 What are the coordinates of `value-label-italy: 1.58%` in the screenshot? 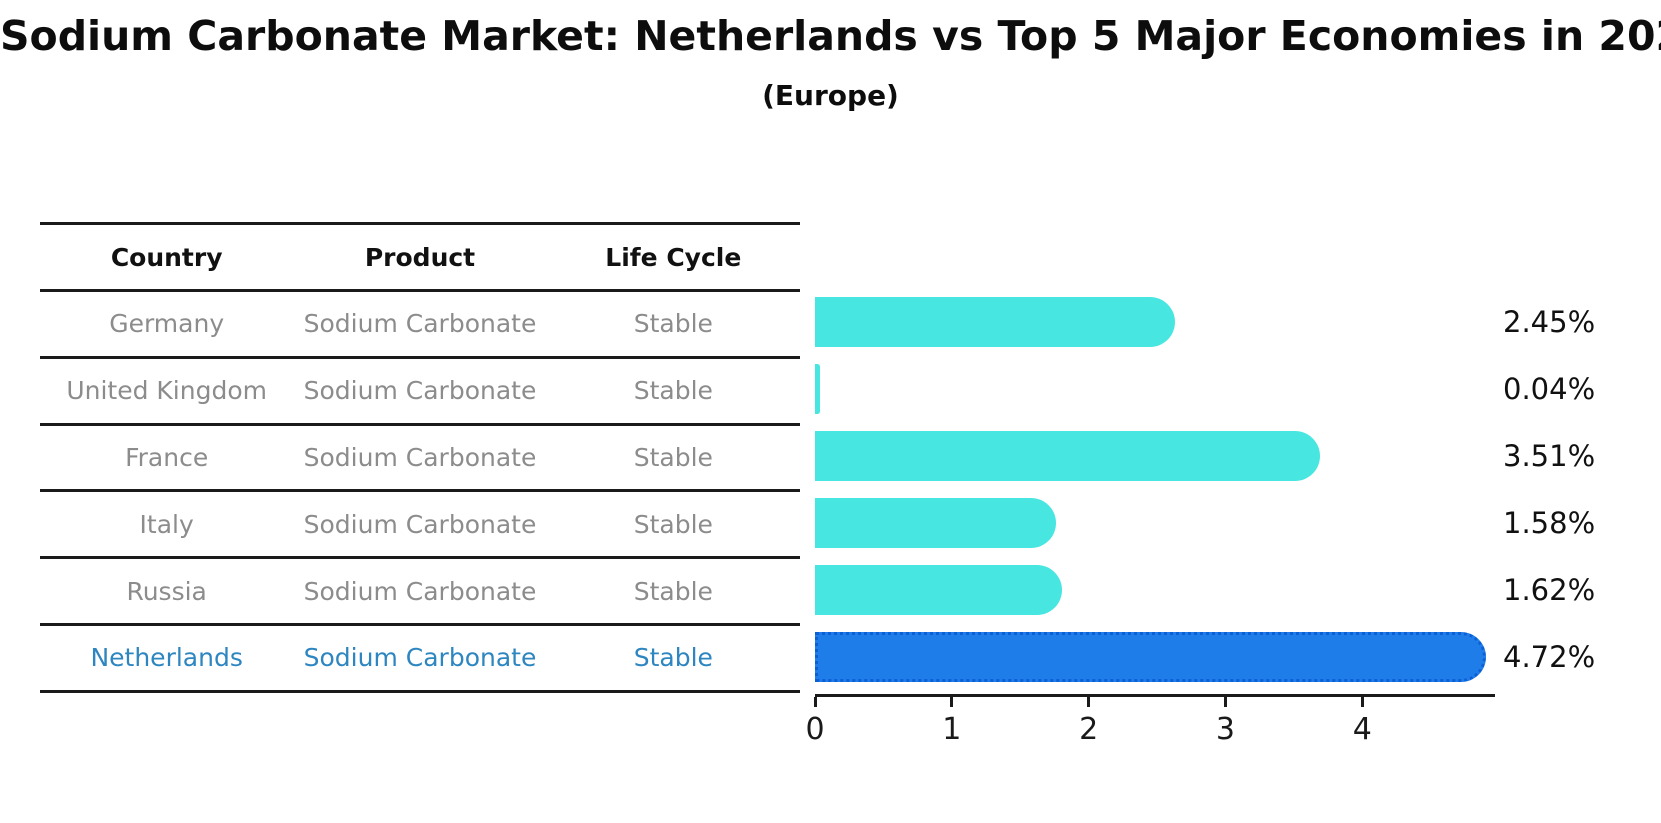 It's located at (1549, 522).